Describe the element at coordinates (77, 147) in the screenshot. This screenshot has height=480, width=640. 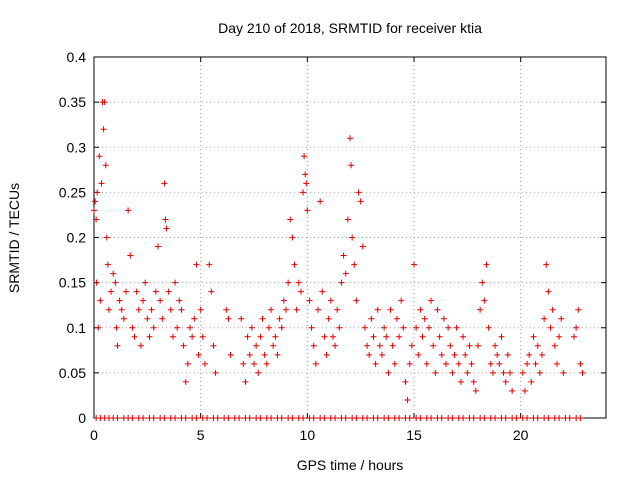
I see `y-tick-label: 0.3` at that location.